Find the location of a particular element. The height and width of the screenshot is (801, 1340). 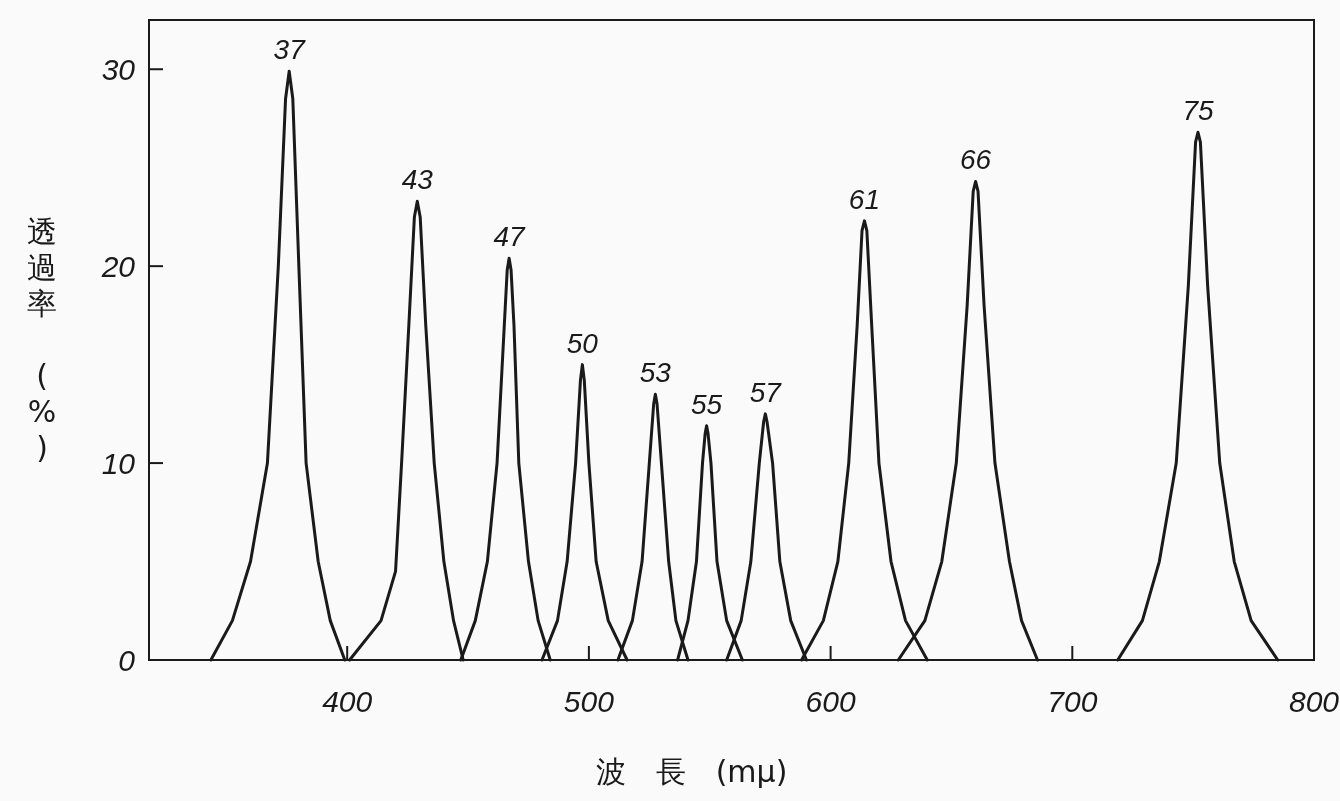

series-label: 47 is located at coordinates (510, 237).